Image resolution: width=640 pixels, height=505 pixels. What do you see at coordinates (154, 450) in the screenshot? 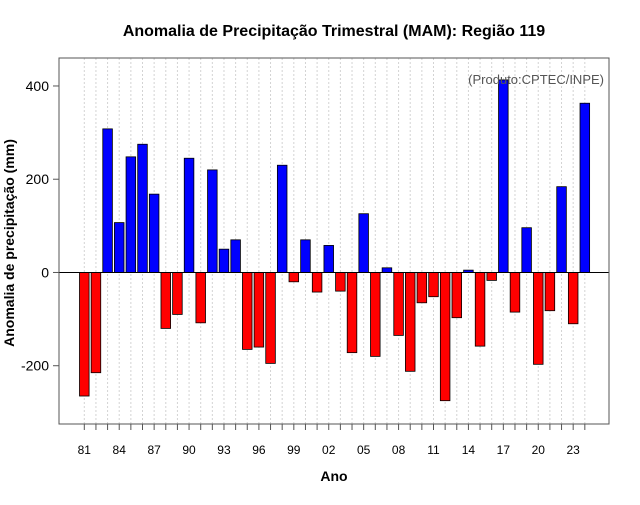
I see `x-tick-label-87: 87` at bounding box center [154, 450].